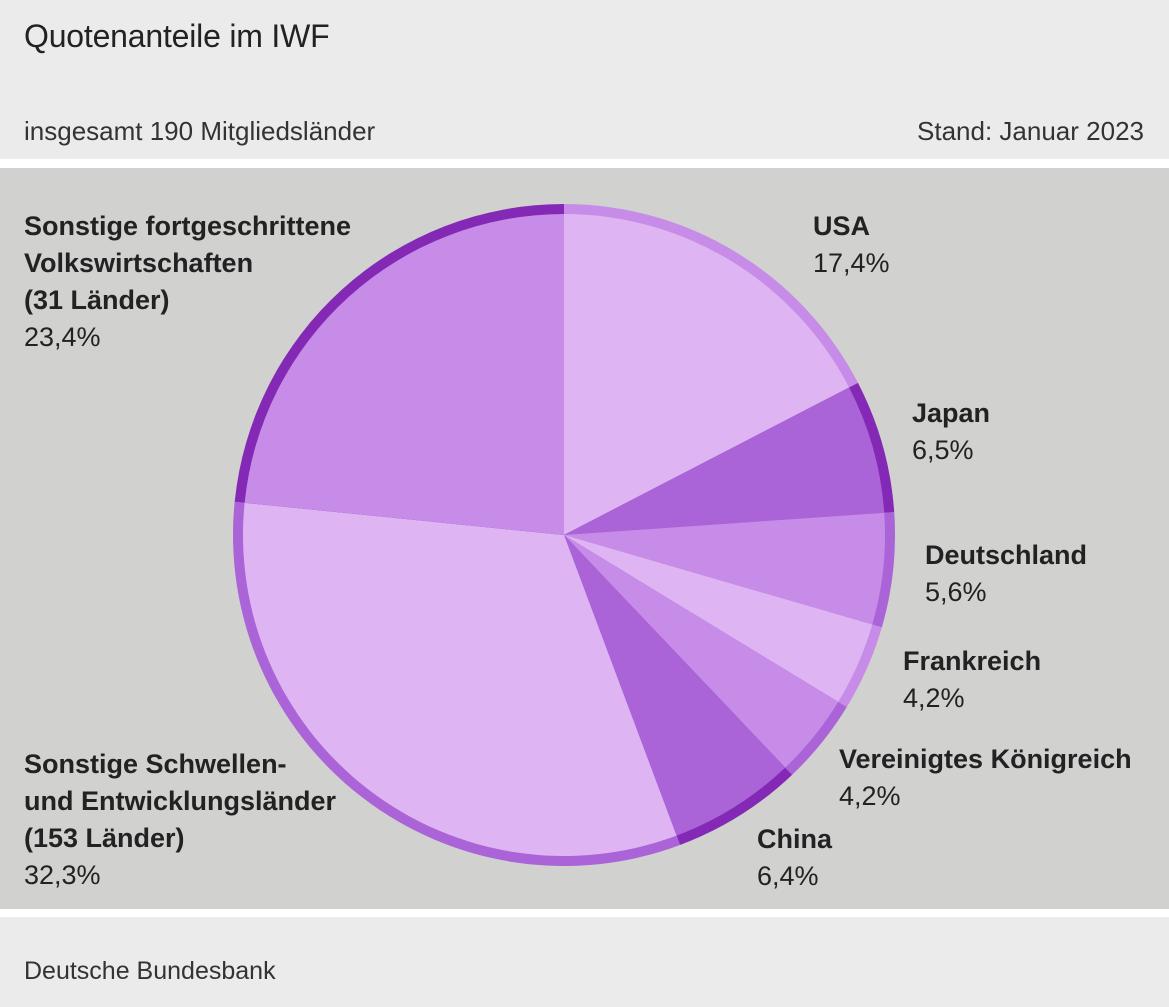 Image resolution: width=1169 pixels, height=1007 pixels. What do you see at coordinates (177, 36) in the screenshot?
I see `chart-title: Quotenanteile im IWF` at bounding box center [177, 36].